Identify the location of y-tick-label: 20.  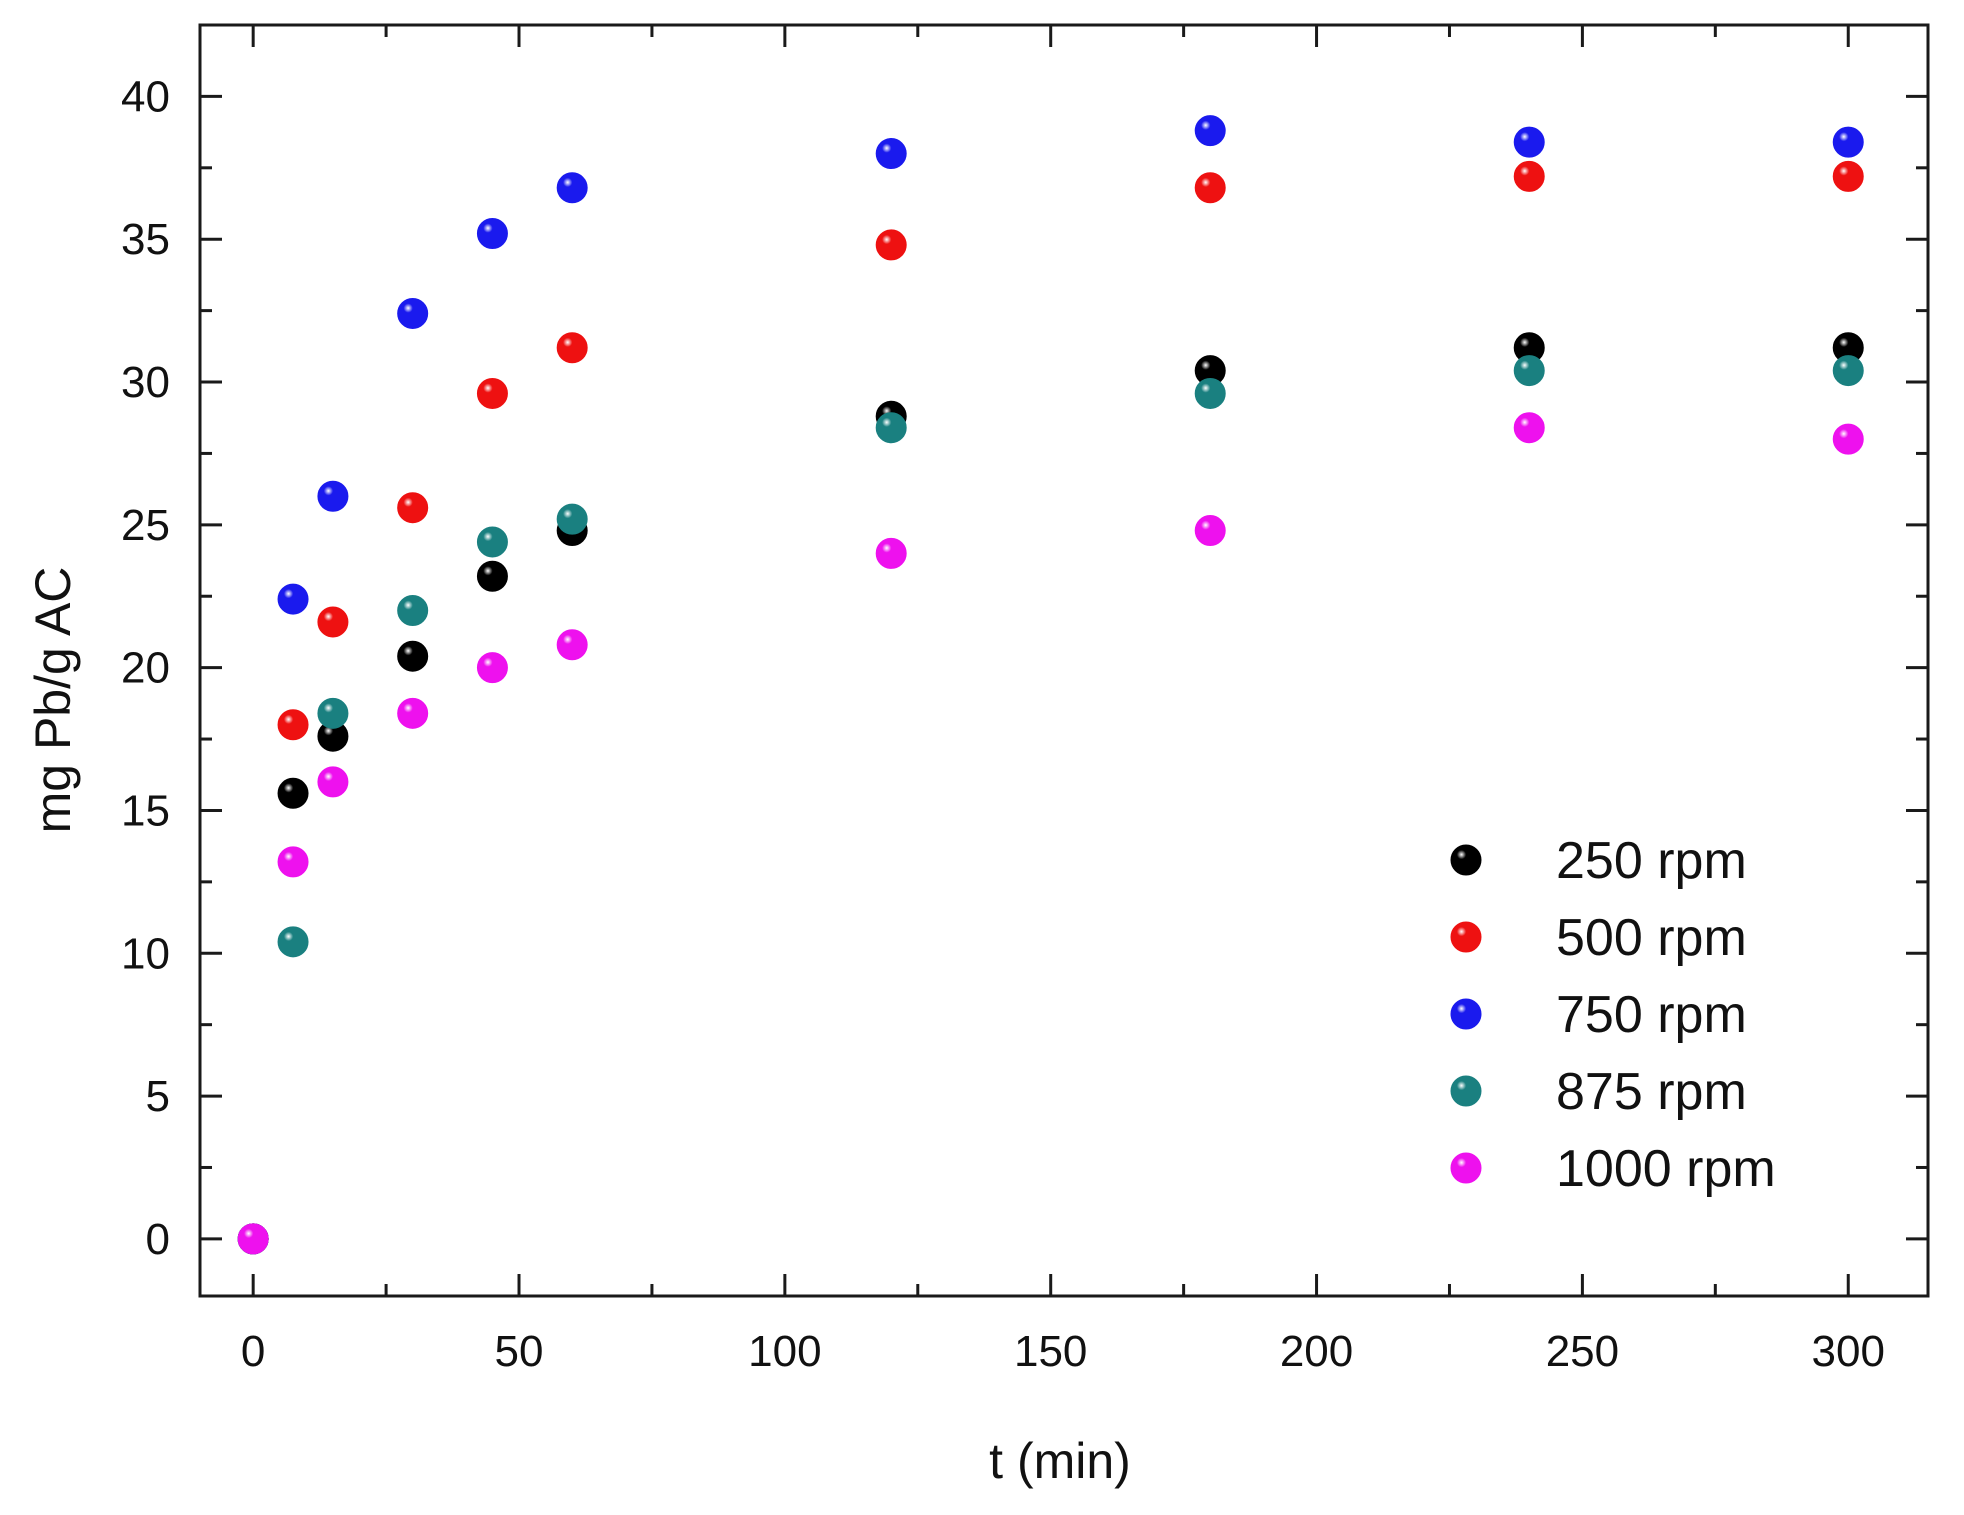
(145, 668).